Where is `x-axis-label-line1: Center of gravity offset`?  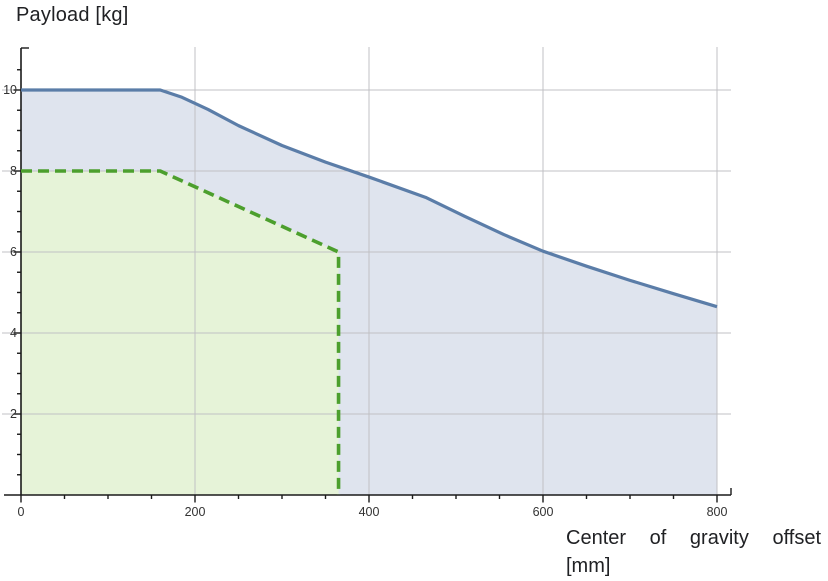 x-axis-label-line1: Center of gravity offset is located at coordinates (693, 538).